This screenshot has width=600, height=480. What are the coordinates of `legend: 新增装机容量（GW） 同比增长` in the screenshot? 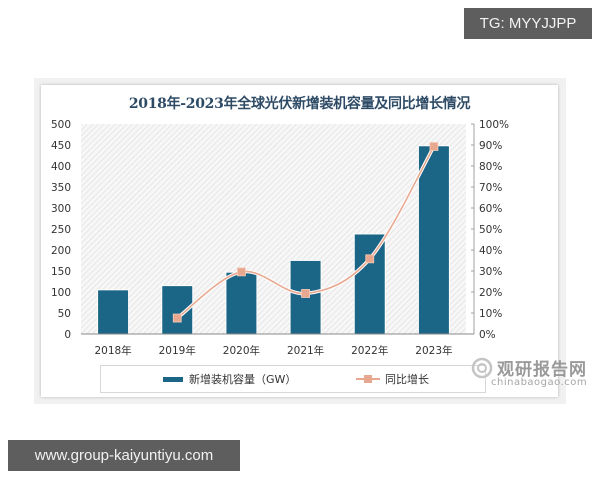 It's located at (293, 379).